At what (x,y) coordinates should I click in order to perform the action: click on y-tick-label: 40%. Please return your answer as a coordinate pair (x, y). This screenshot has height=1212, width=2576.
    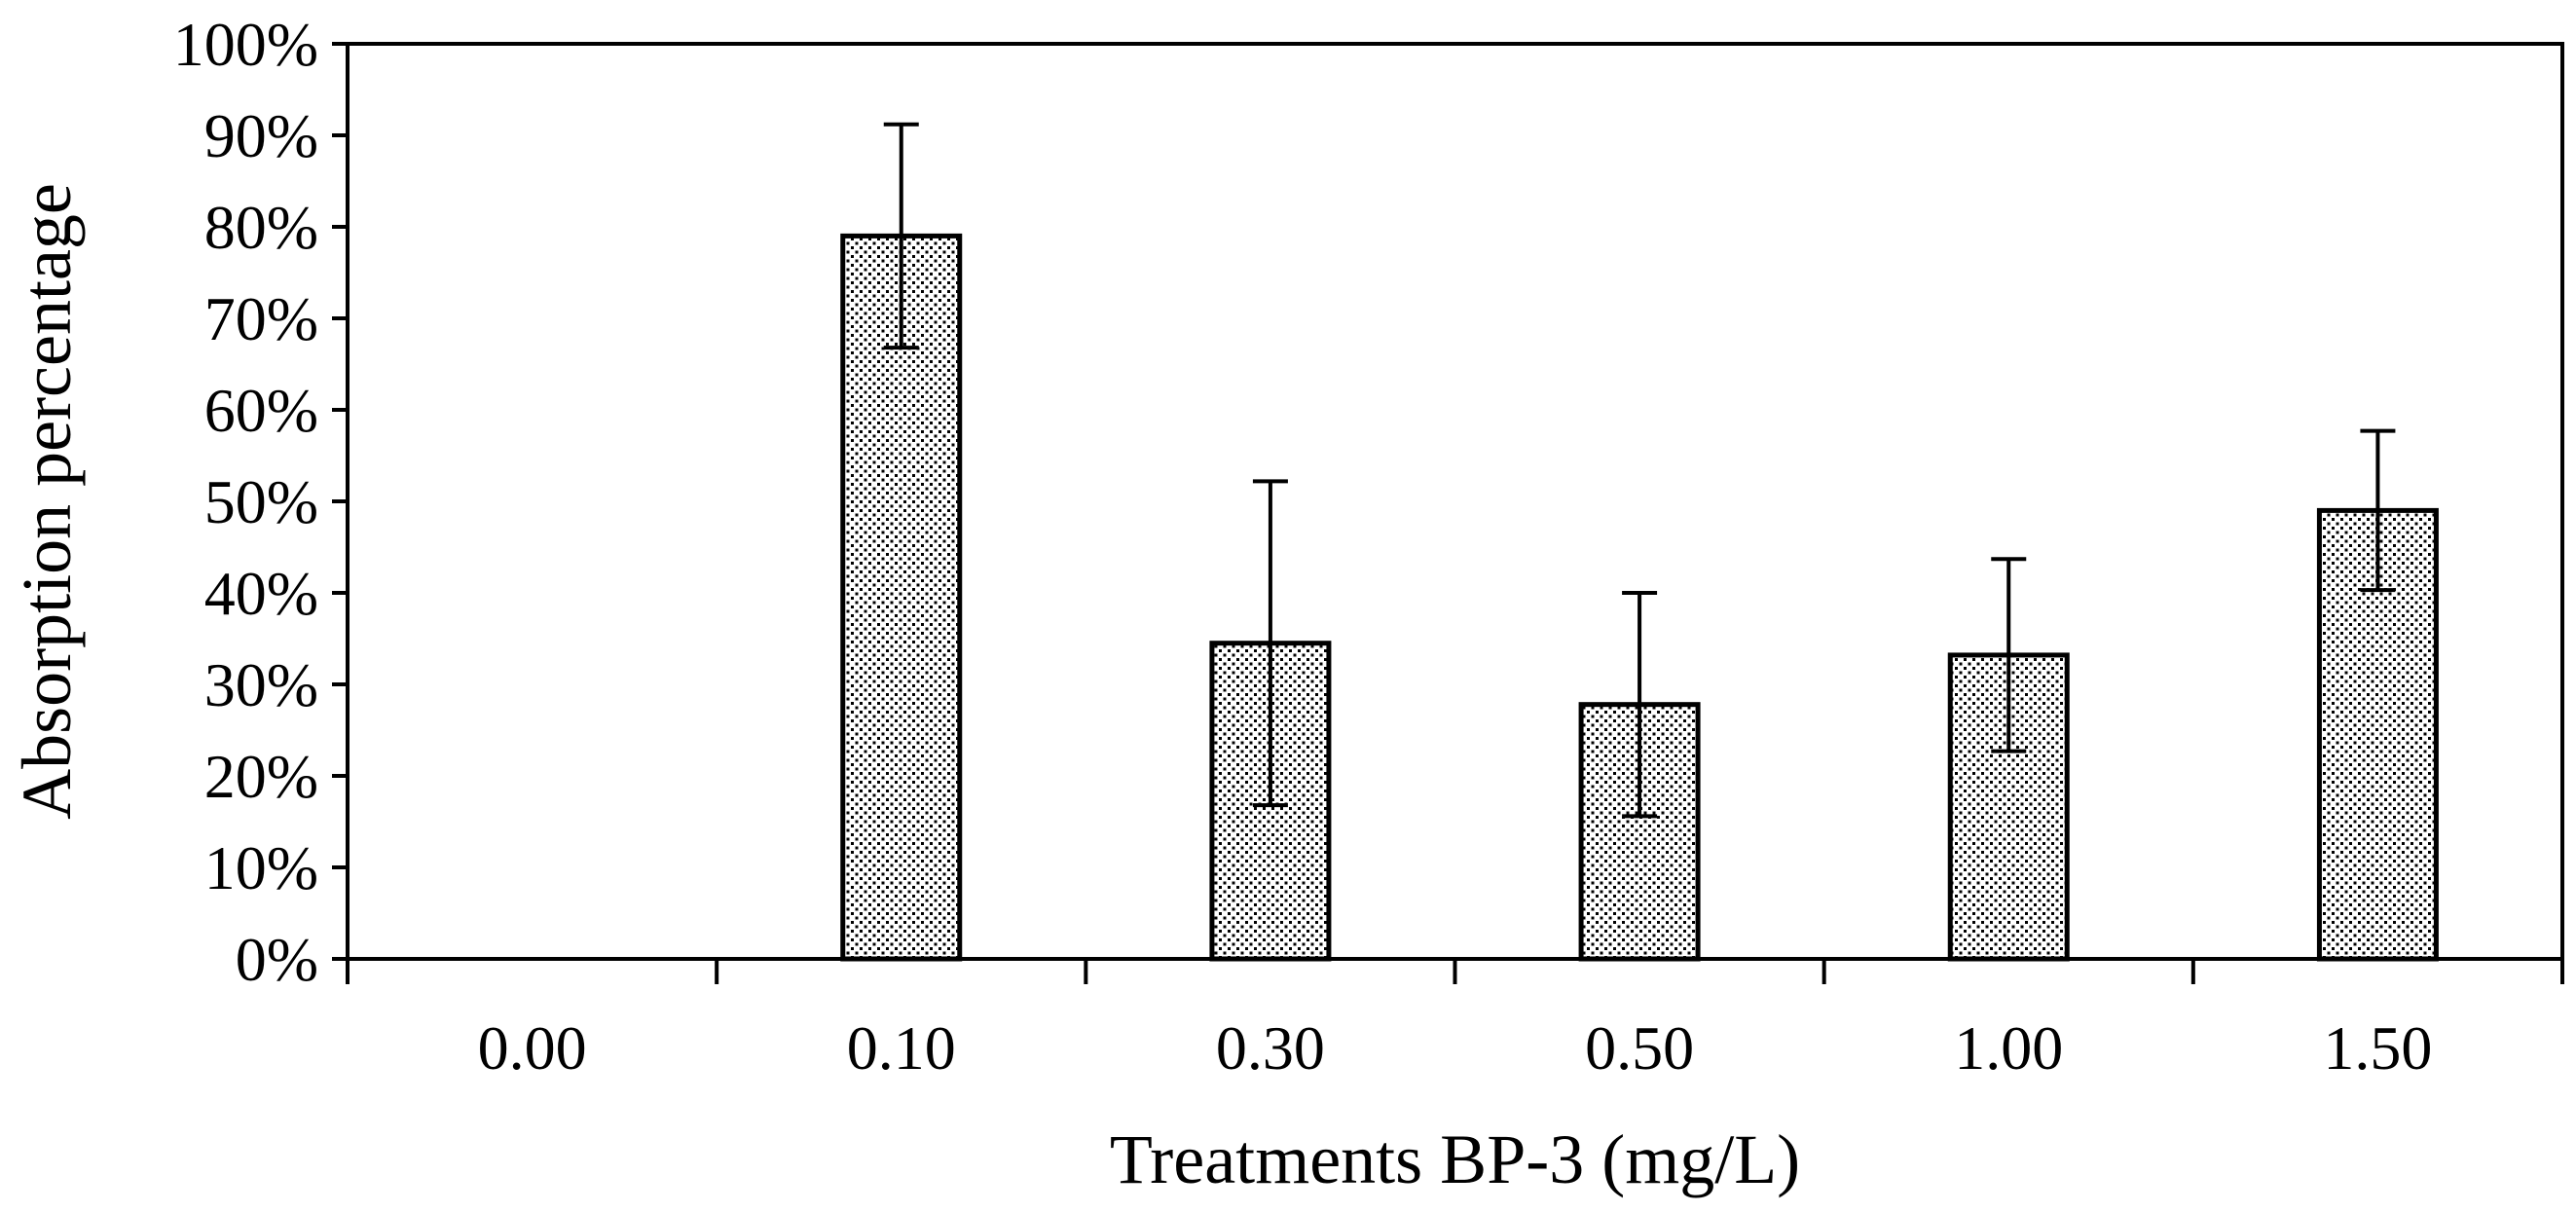
    Looking at the image, I should click on (261, 593).